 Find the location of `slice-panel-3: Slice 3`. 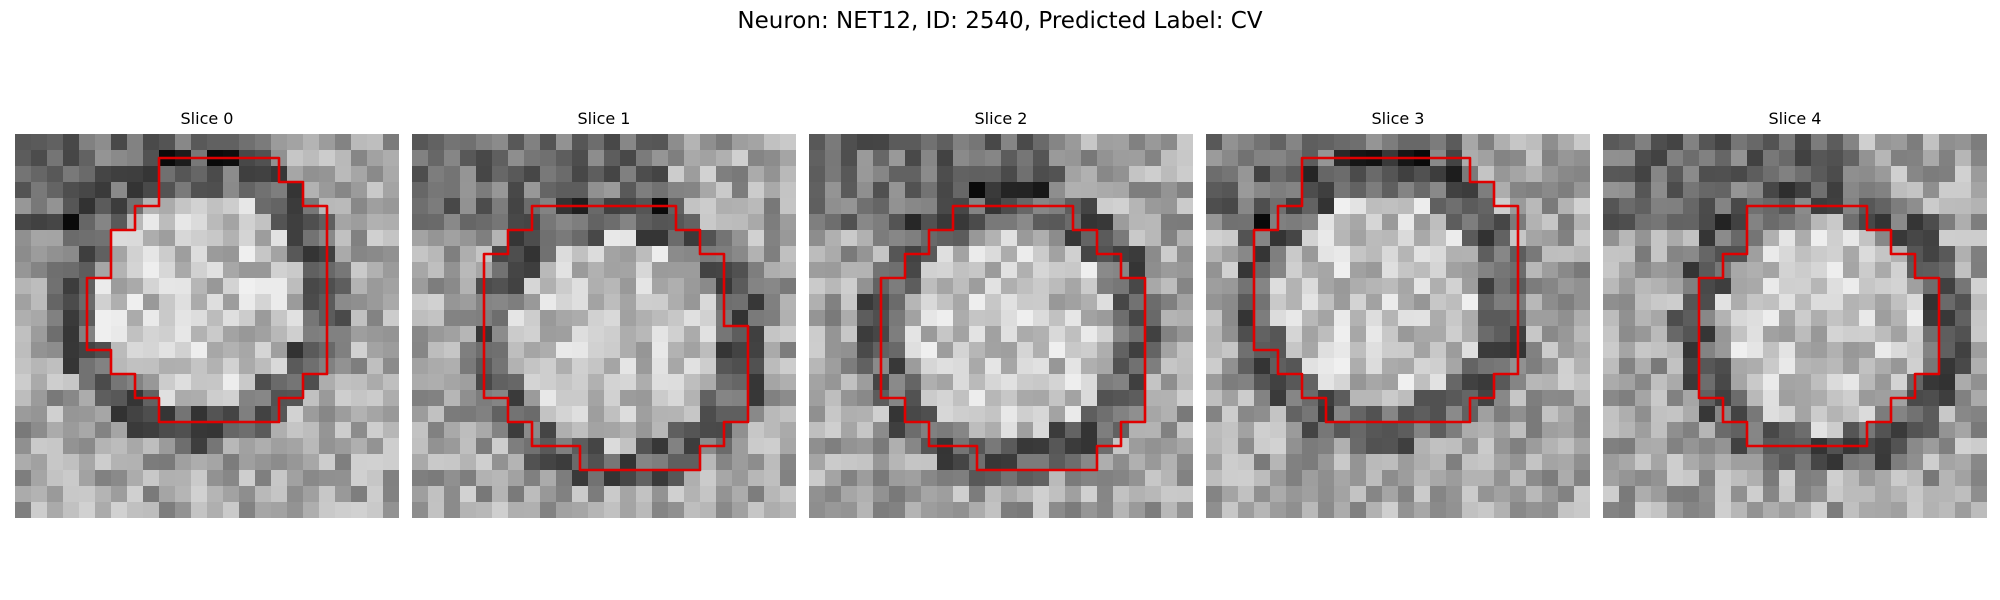

slice-panel-3: Slice 3 is located at coordinates (1398, 313).